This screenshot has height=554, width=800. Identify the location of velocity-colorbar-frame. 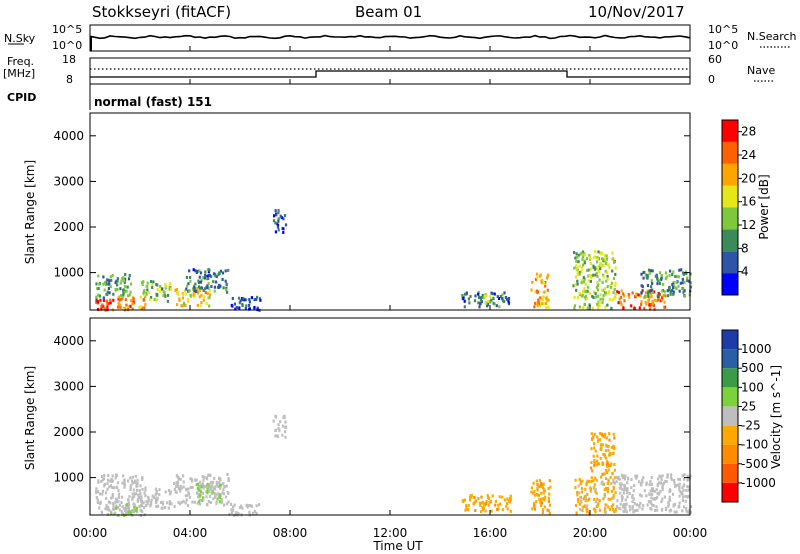
(730, 416).